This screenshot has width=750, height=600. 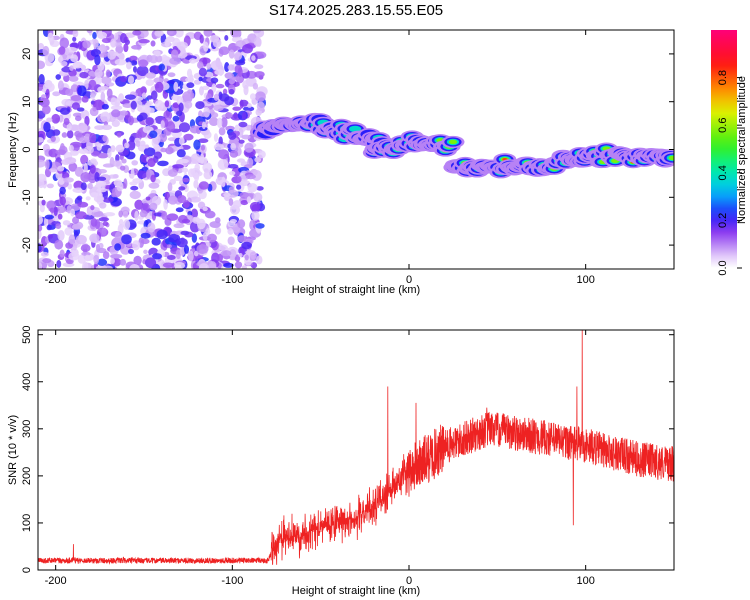 What do you see at coordinates (27, 149) in the screenshot?
I see `heatmap-y-tick-label: 0` at bounding box center [27, 149].